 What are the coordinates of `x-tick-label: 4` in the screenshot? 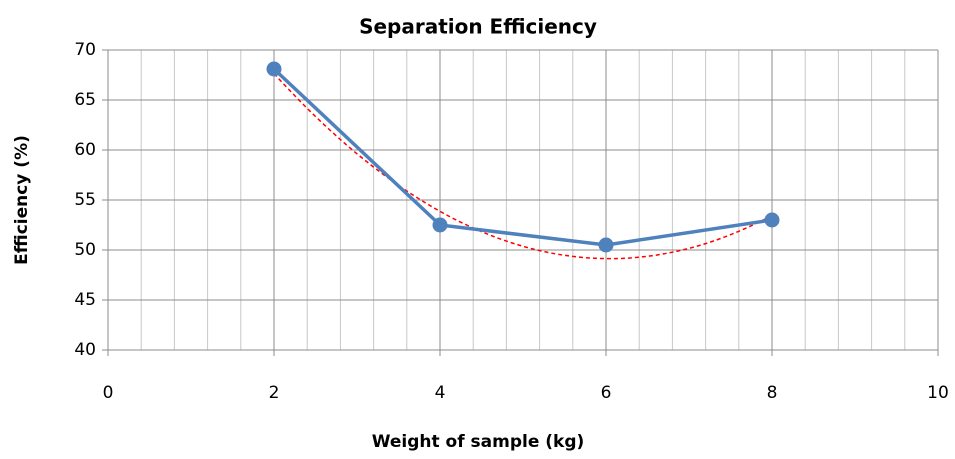 It's located at (440, 393).